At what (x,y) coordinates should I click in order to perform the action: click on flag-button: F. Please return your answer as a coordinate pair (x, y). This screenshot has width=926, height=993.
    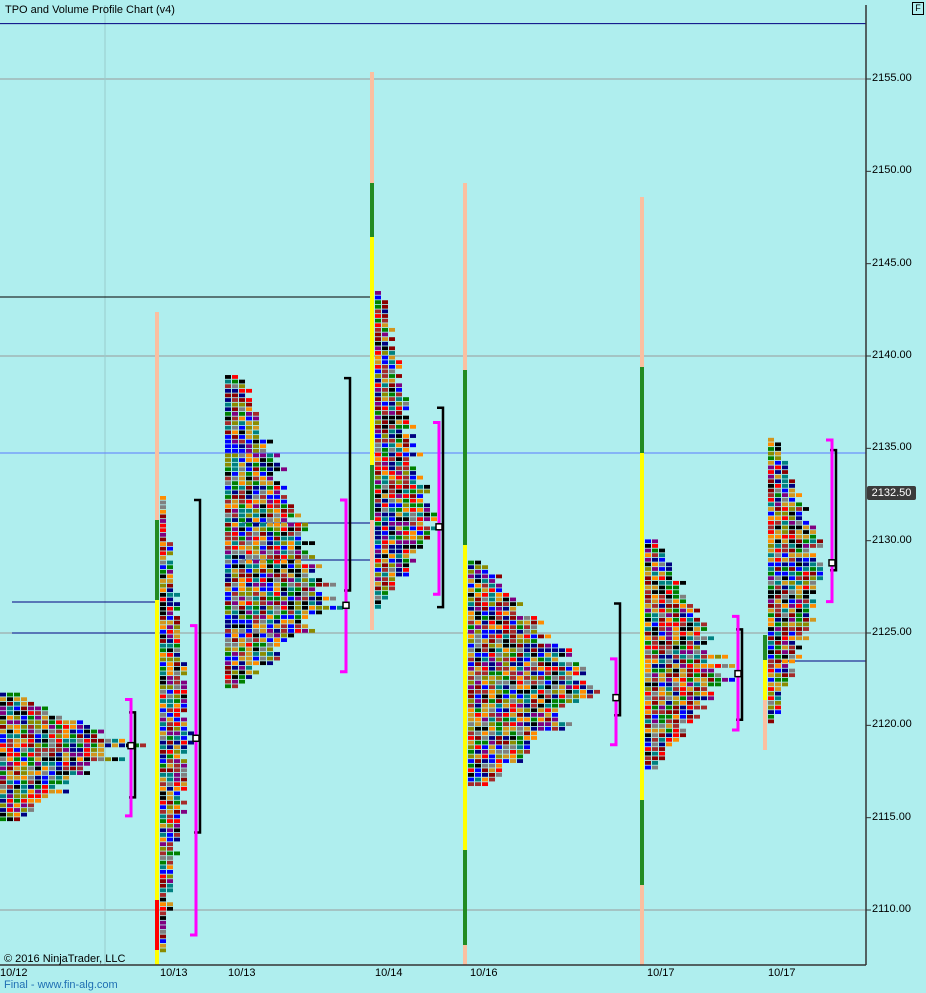
    Looking at the image, I should click on (918, 8).